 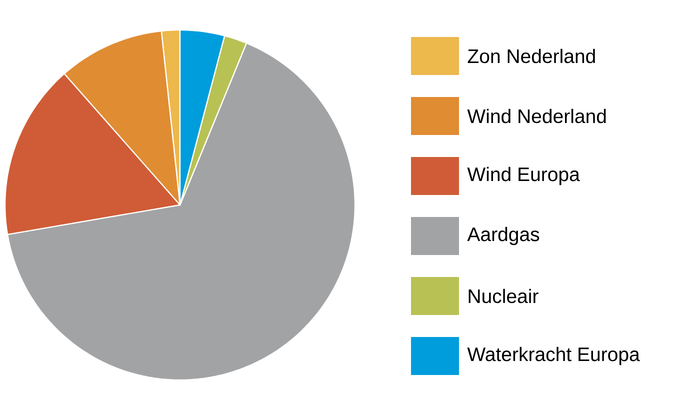 I want to click on legend-label: Zon Nederland, so click(x=531, y=56).